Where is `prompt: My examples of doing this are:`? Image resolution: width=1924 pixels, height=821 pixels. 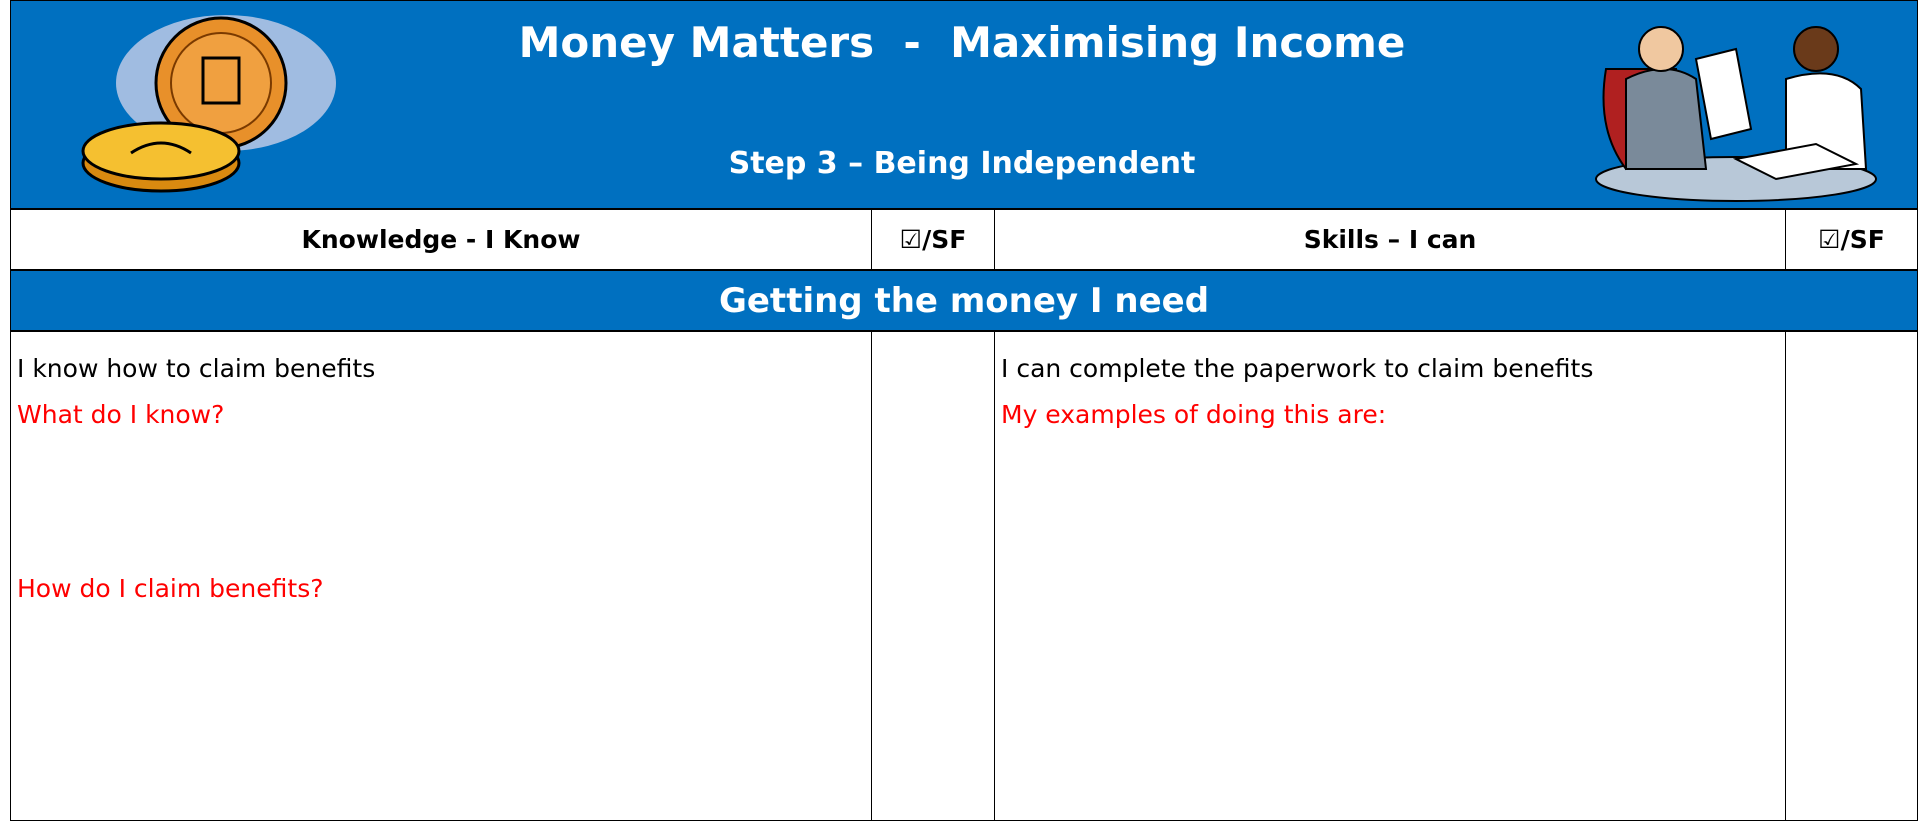 prompt: My examples of doing this are: is located at coordinates (1194, 414).